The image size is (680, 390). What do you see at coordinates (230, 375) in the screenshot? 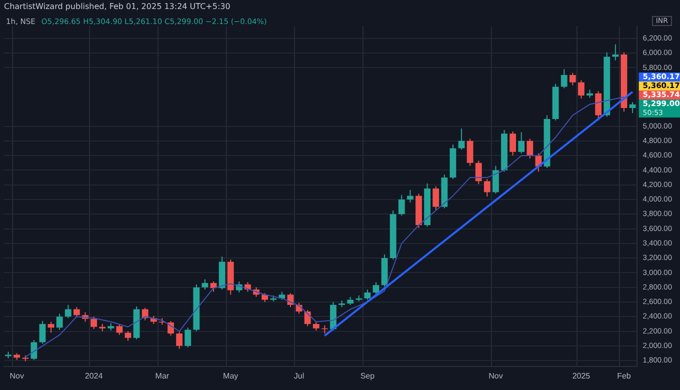
I see `x-tick-label: May` at bounding box center [230, 375].